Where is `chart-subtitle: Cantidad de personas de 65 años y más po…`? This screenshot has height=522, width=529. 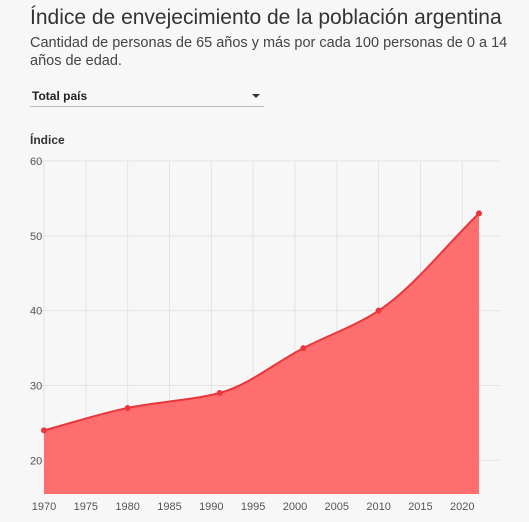
chart-subtitle: Cantidad de personas de 65 años y más po… is located at coordinates (269, 52).